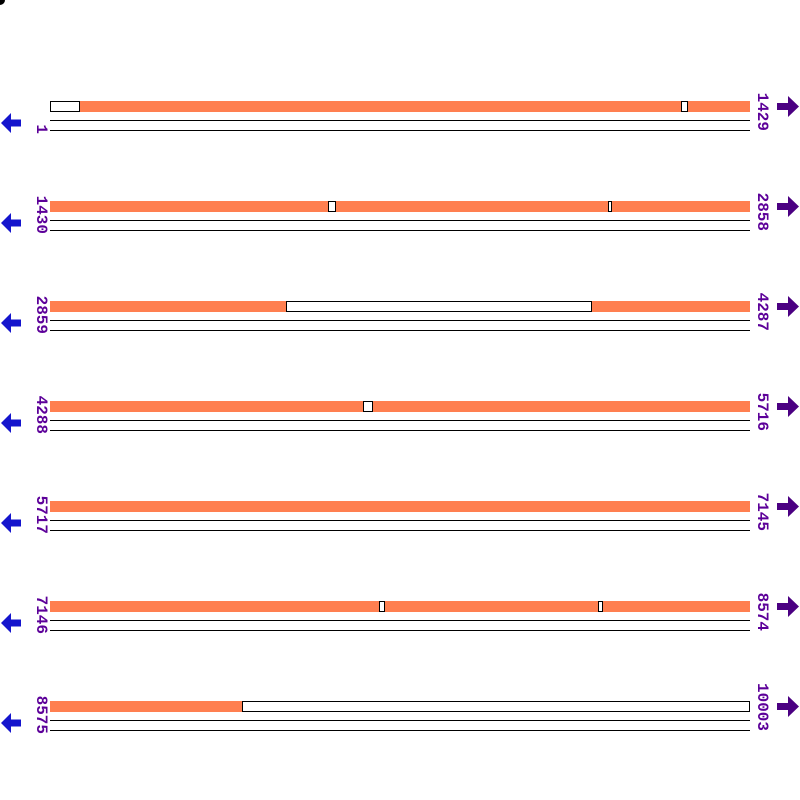  What do you see at coordinates (41, 714) in the screenshot?
I see `row-start-label: 8575` at bounding box center [41, 714].